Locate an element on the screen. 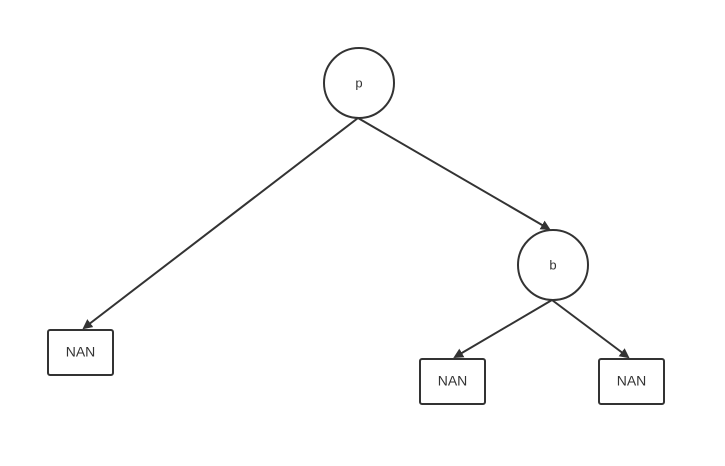 Image resolution: width=725 pixels, height=466 pixels. edge-node-b-to-leaf-bottom-right is located at coordinates (590, 329).